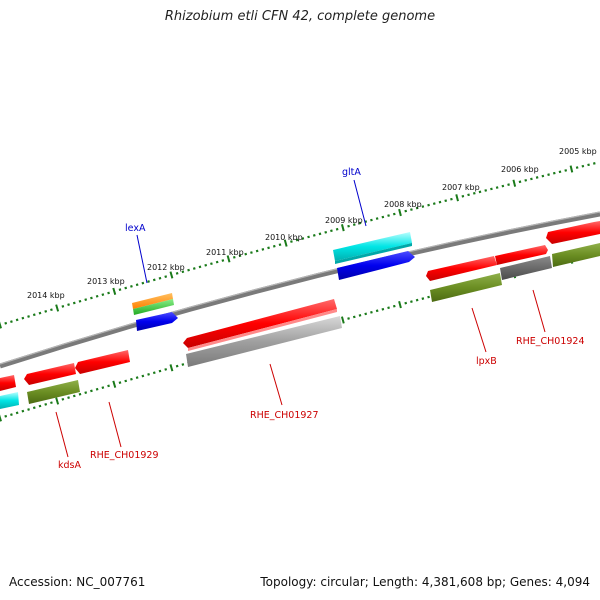 The height and width of the screenshot is (600, 600). Describe the element at coordinates (576, 255) in the screenshot. I see `gene-olive-right` at that location.